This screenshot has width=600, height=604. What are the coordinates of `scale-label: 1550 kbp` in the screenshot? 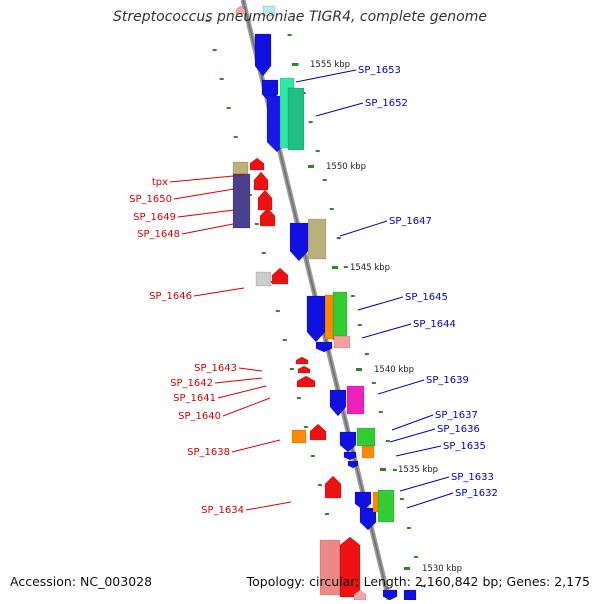 It's located at (346, 167).